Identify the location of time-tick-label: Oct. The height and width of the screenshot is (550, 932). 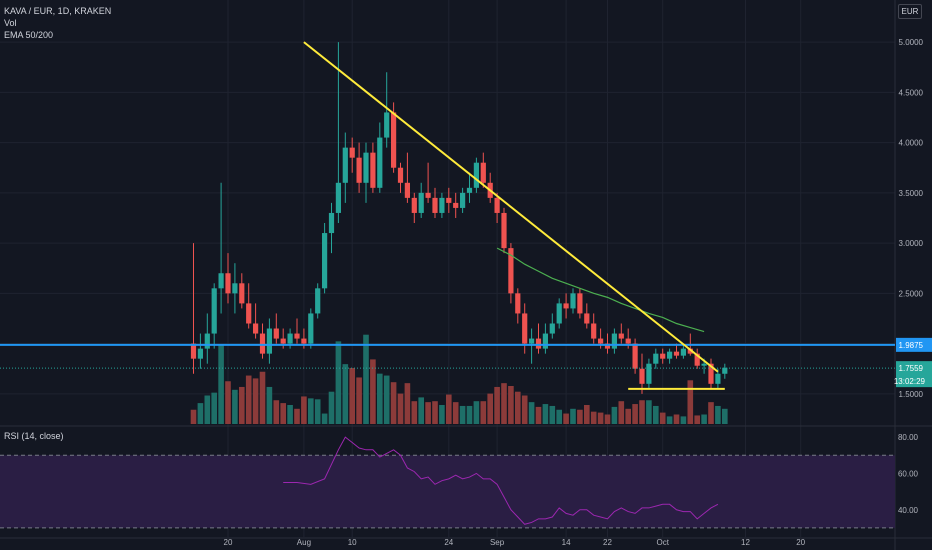
(662, 542).